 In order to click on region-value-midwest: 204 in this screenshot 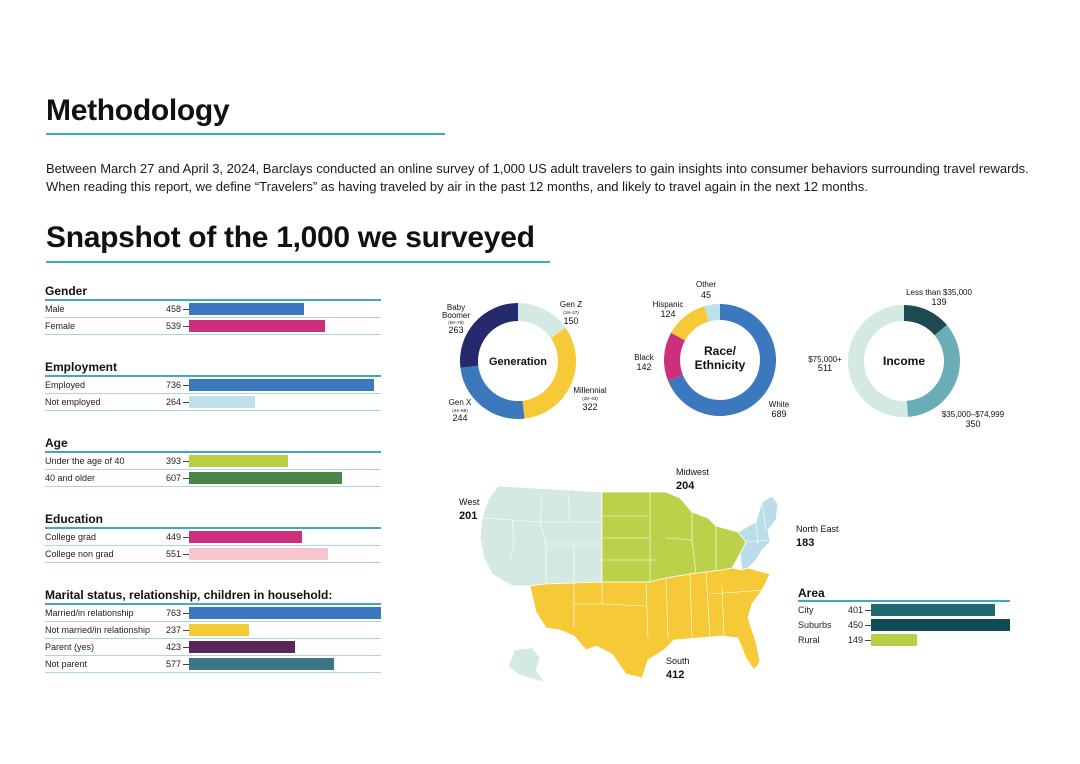, I will do `click(685, 486)`.